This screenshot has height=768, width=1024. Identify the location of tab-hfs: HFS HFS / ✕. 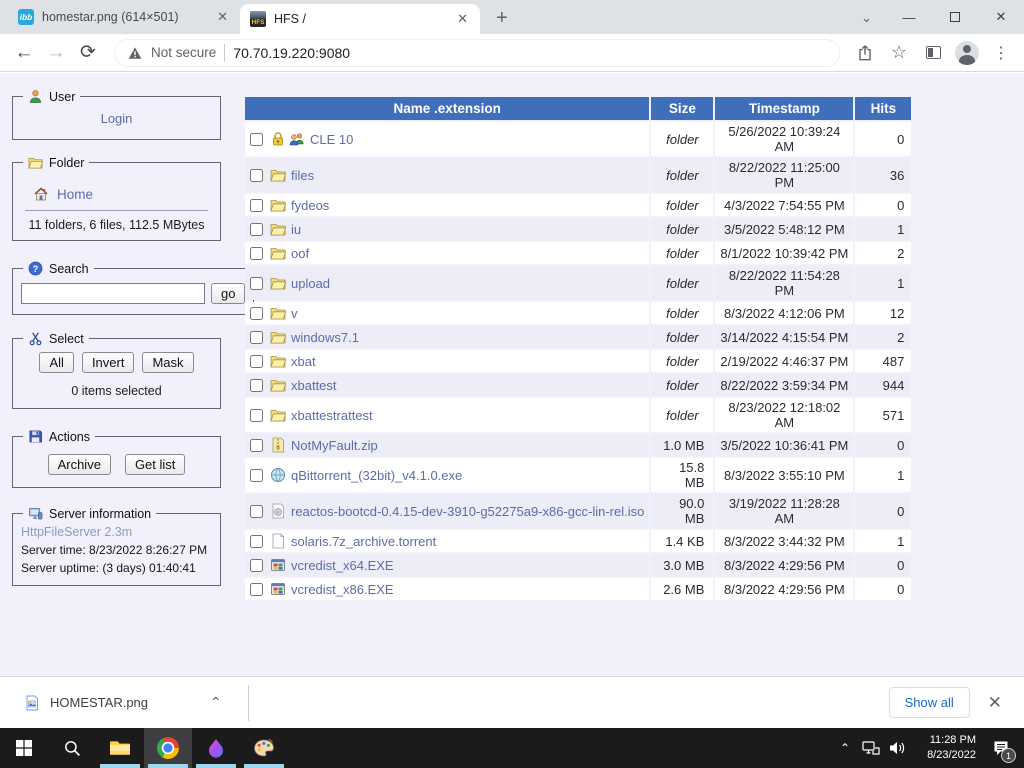
(360, 19).